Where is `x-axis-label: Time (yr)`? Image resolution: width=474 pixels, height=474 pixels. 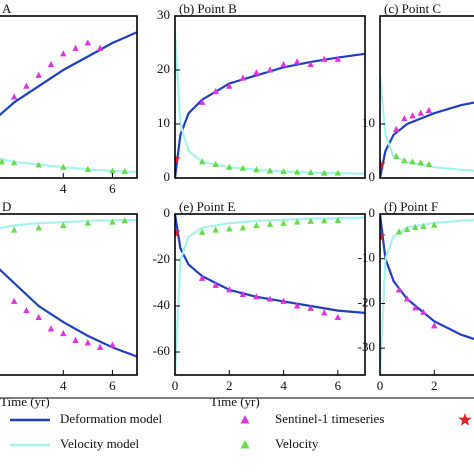 x-axis-label: Time (yr) is located at coordinates (25, 401).